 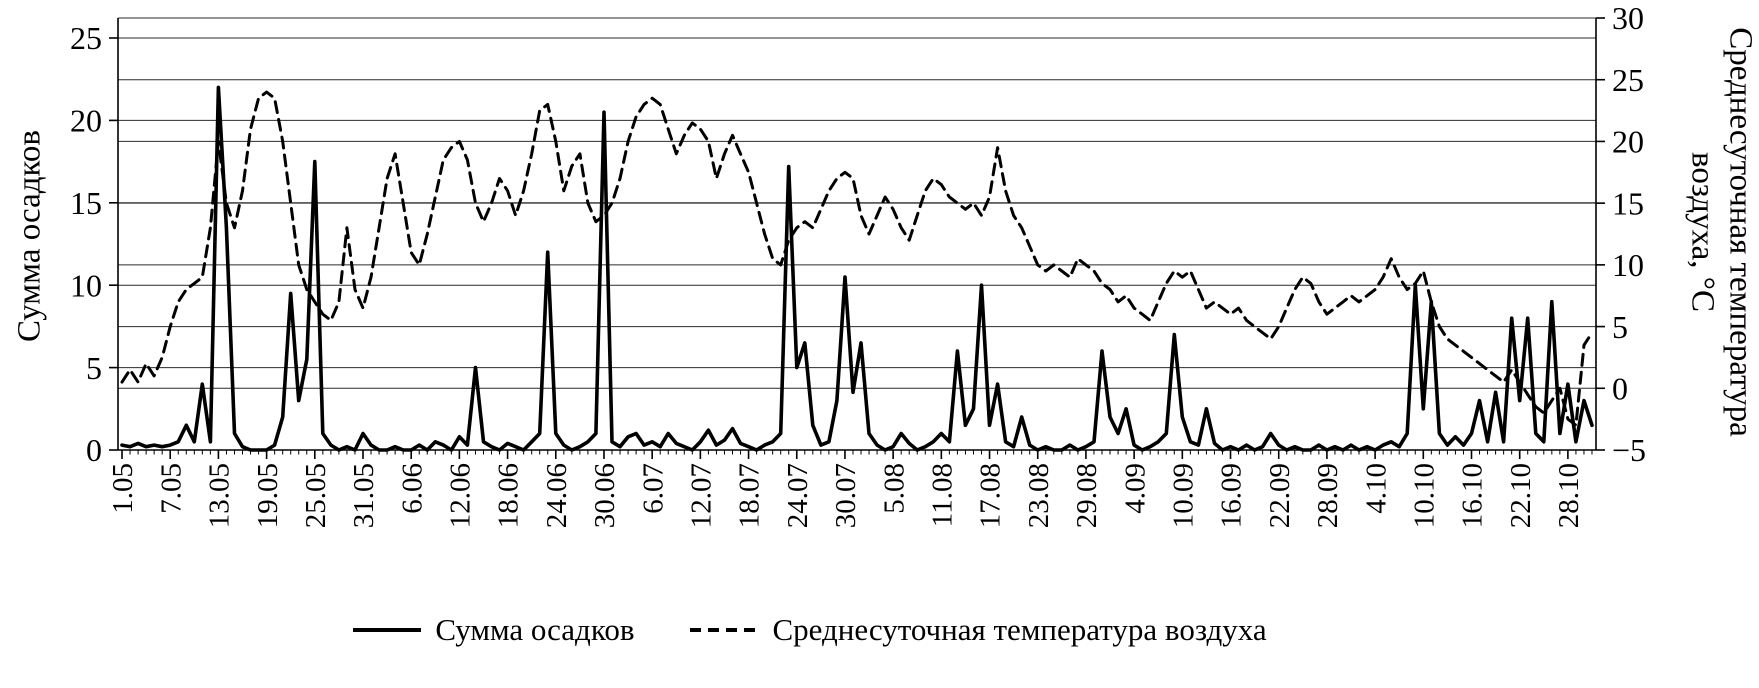 I want to click on x-axis-tick-label: 22.10, so click(x=1521, y=495).